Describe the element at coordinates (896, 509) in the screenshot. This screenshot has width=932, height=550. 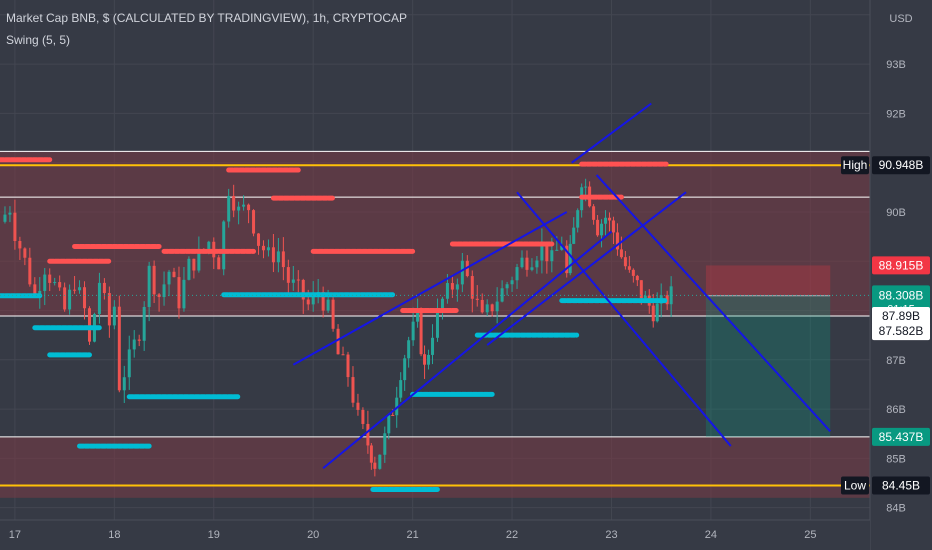
I see `price-tick-label: 84B` at that location.